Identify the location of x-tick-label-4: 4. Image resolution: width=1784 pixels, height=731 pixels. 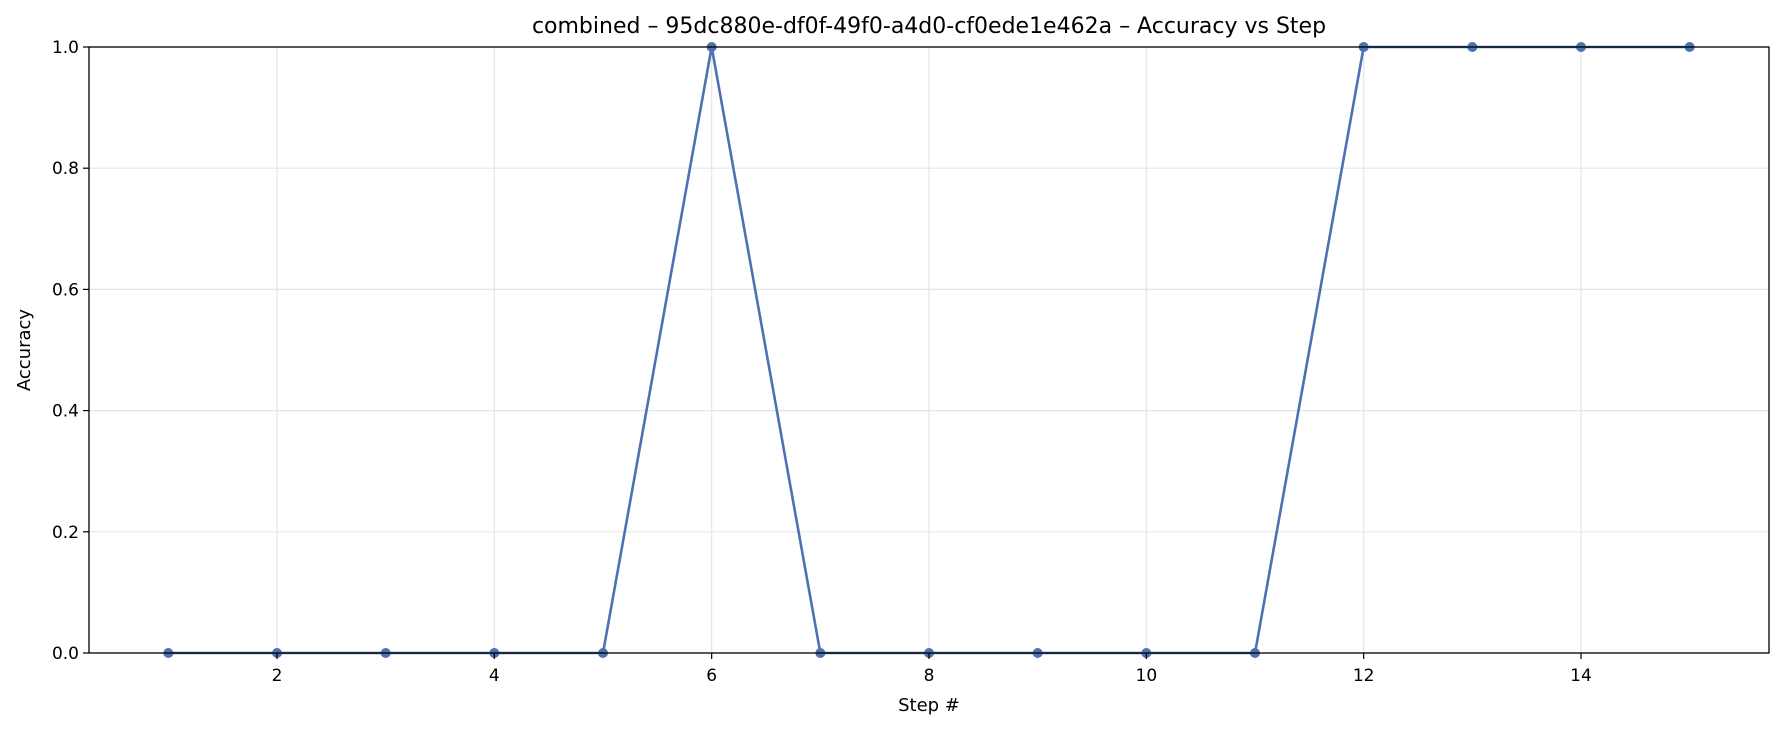
(494, 676).